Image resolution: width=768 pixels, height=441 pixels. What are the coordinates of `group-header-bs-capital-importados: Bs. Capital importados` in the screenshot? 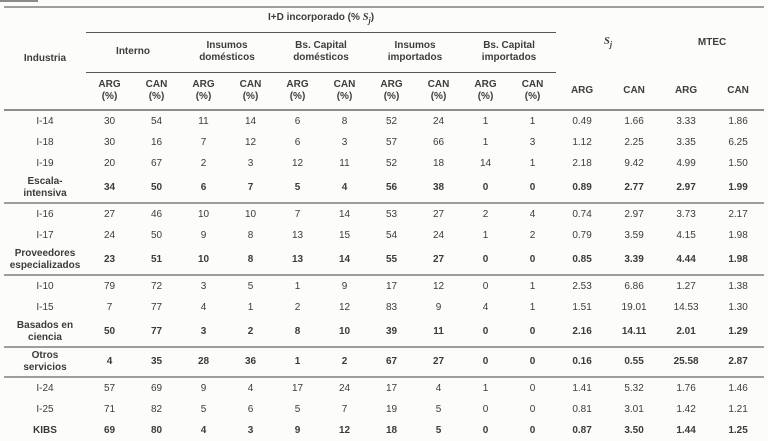 It's located at (509, 52).